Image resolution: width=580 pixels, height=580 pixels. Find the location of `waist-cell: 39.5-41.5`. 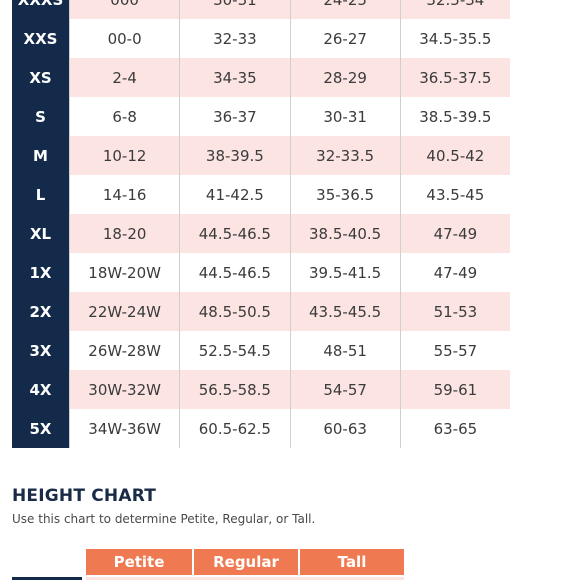

waist-cell: 39.5-41.5 is located at coordinates (344, 272).